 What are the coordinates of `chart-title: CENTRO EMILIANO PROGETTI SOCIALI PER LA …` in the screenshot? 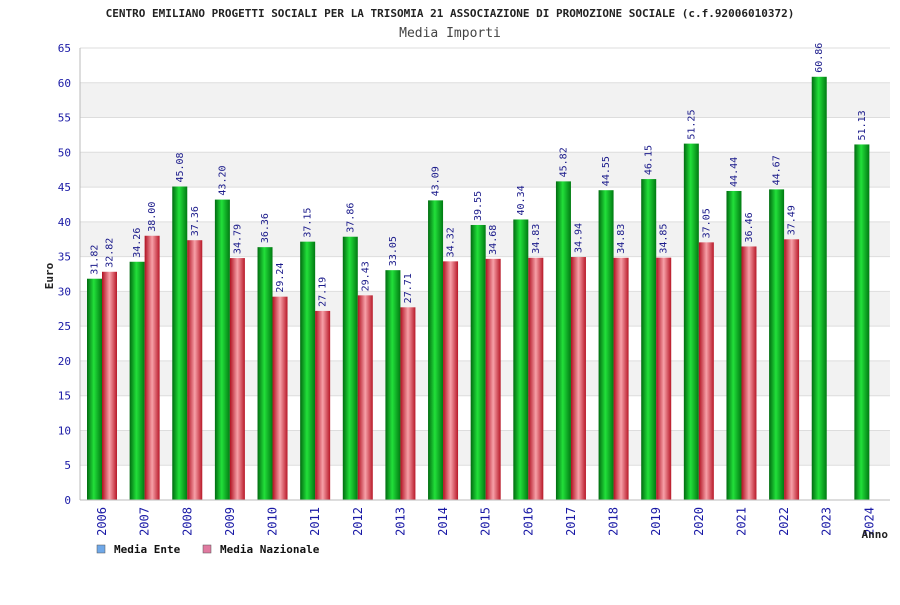 It's located at (450, 13).